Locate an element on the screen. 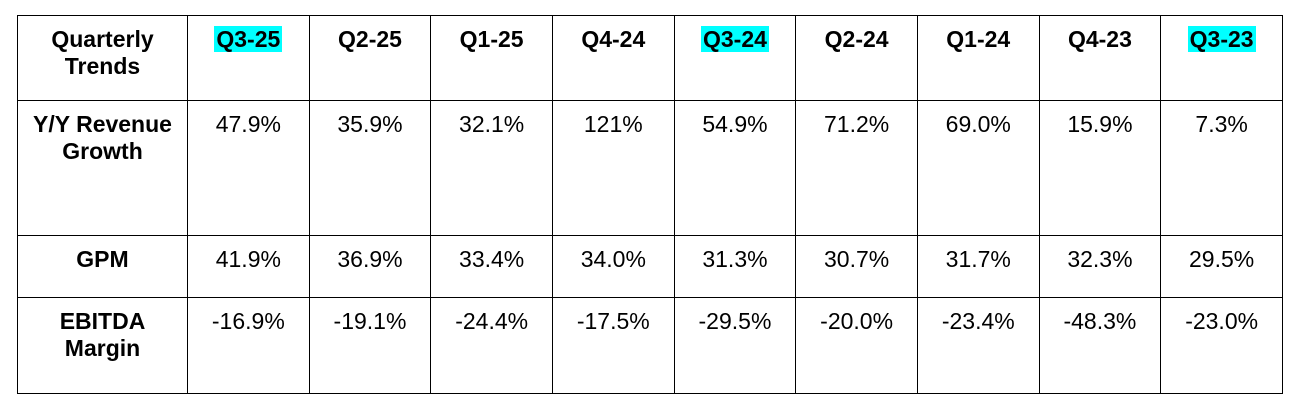 This screenshot has height=401, width=1290. cell: 31.7% is located at coordinates (978, 266).